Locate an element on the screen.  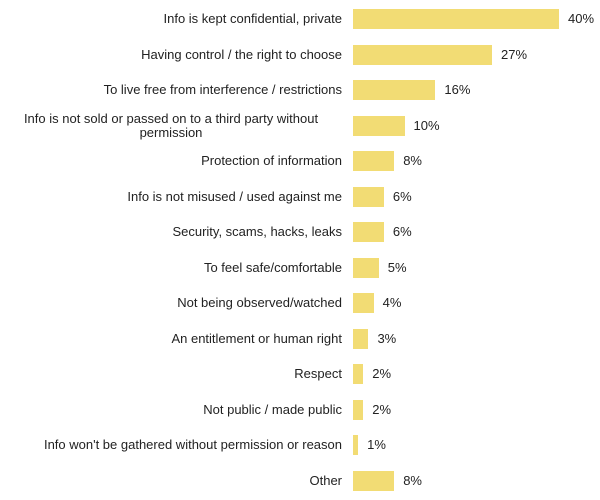
category-label: To feel safe/comfortable is located at coordinates (171, 268).